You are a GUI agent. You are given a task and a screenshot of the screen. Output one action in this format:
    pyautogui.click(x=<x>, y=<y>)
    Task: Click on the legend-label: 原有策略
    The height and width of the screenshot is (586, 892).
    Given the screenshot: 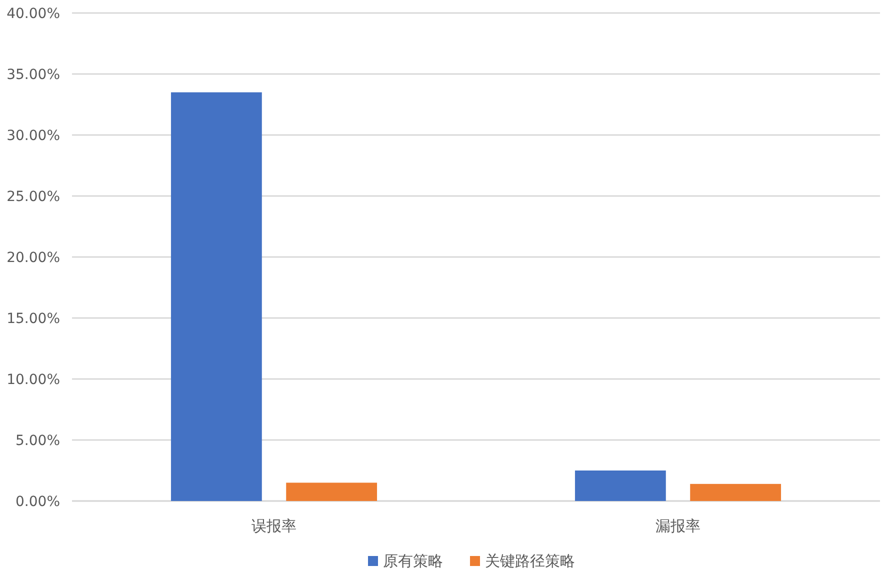 What is the action you would take?
    pyautogui.click(x=413, y=561)
    